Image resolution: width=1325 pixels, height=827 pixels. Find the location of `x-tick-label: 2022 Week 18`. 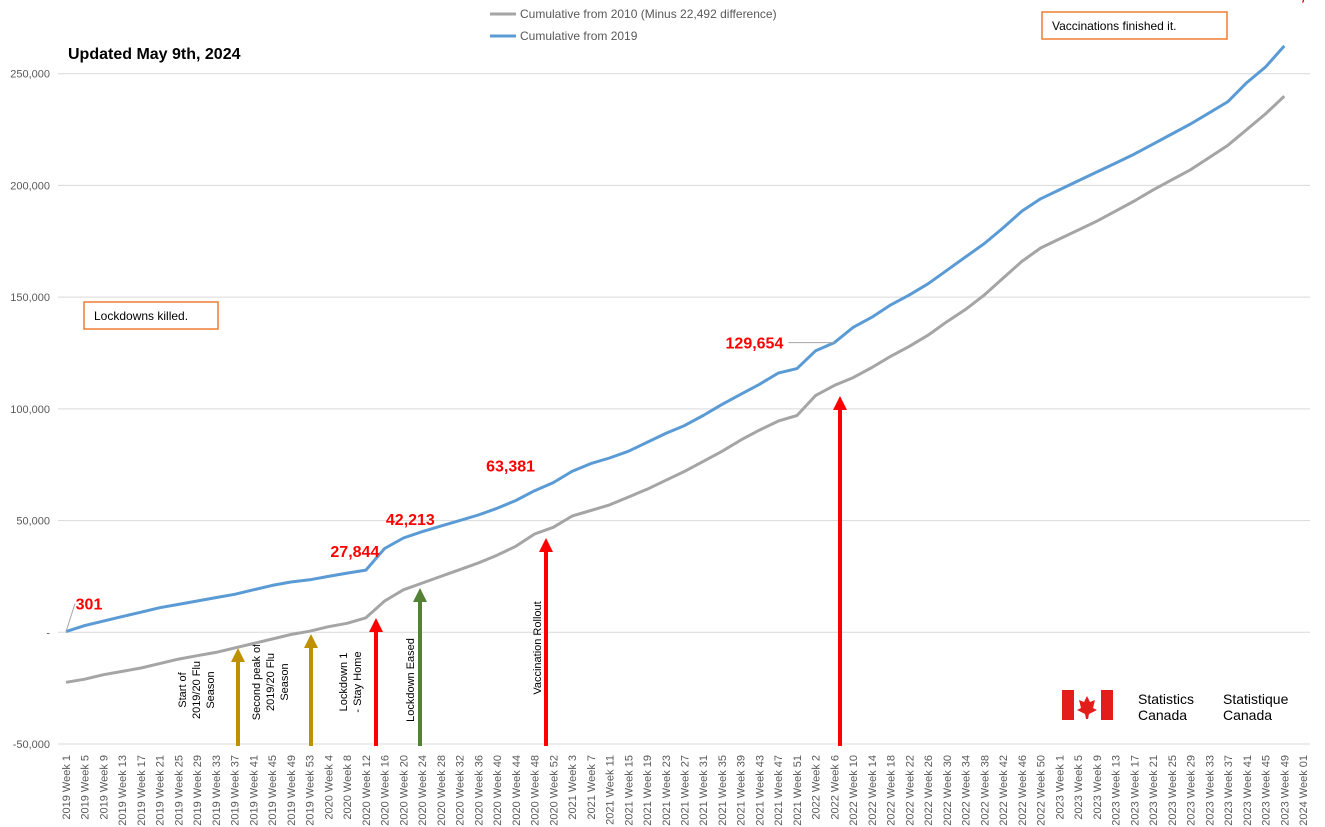

x-tick-label: 2022 Week 18 is located at coordinates (892, 790).